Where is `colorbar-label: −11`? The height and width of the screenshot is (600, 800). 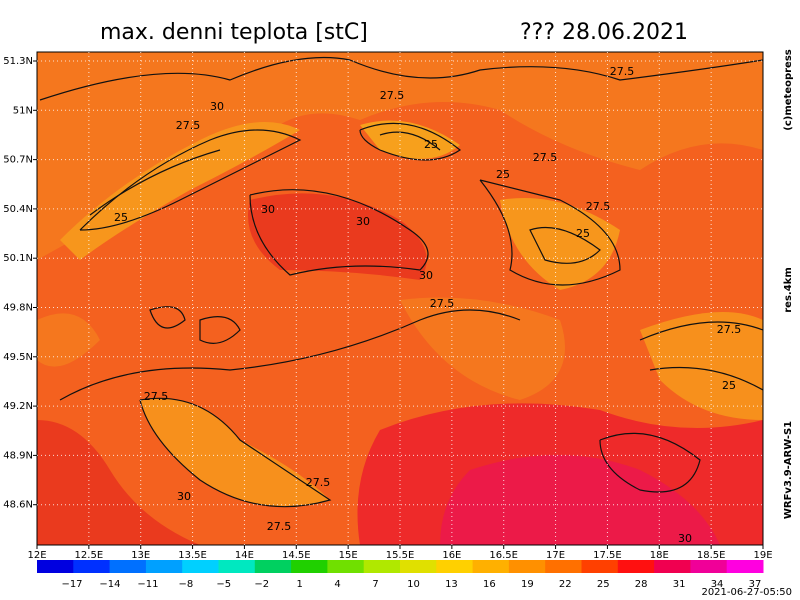
colorbar-label: −11 is located at coordinates (147, 584).